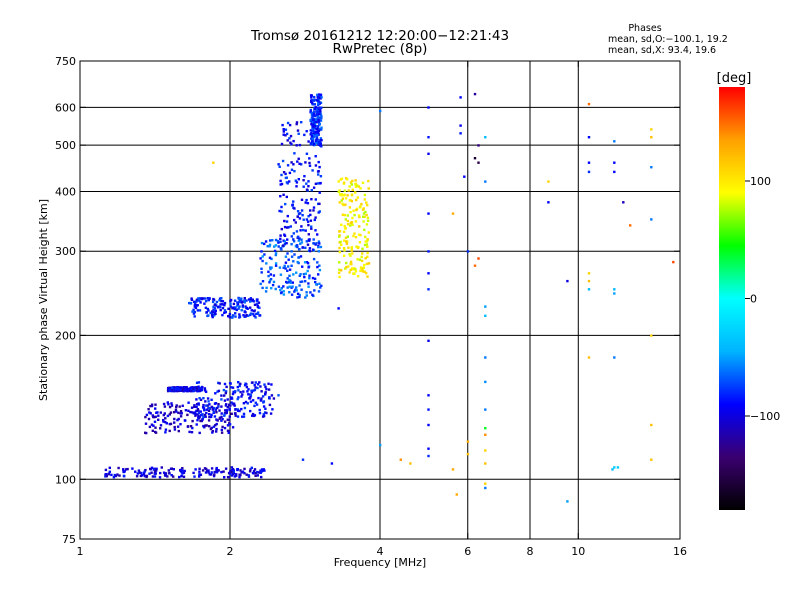 The height and width of the screenshot is (600, 800). I want to click on phases-heading: Phases, so click(644, 28).